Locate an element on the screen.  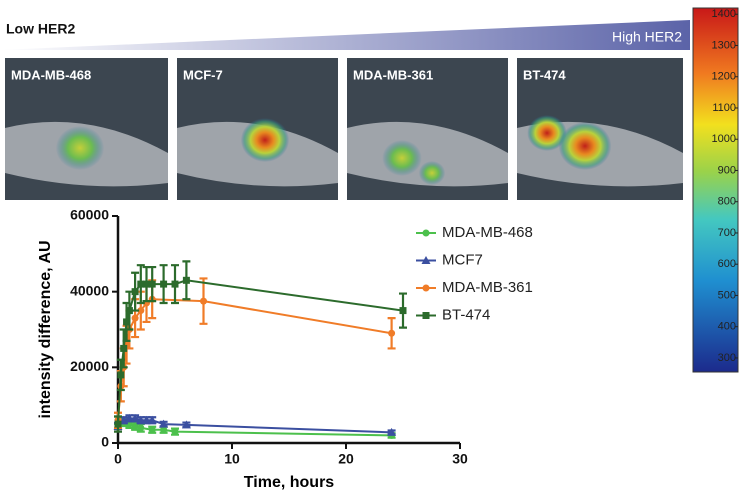
high-label: High HER2 is located at coordinates (647, 37).